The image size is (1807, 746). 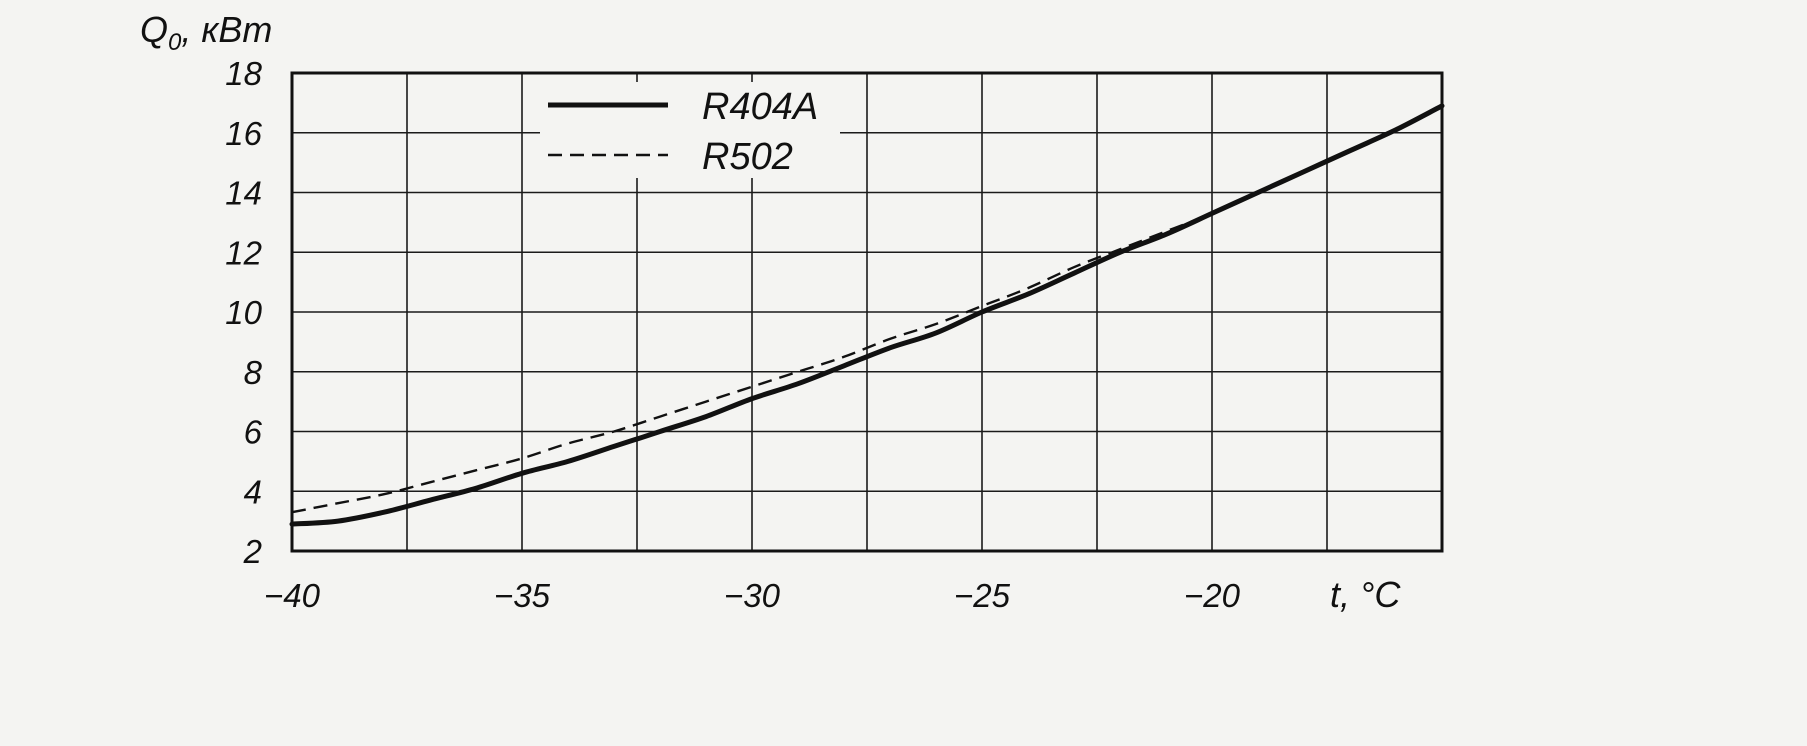 What do you see at coordinates (243, 193) in the screenshot?
I see `y-tick-label: 14` at bounding box center [243, 193].